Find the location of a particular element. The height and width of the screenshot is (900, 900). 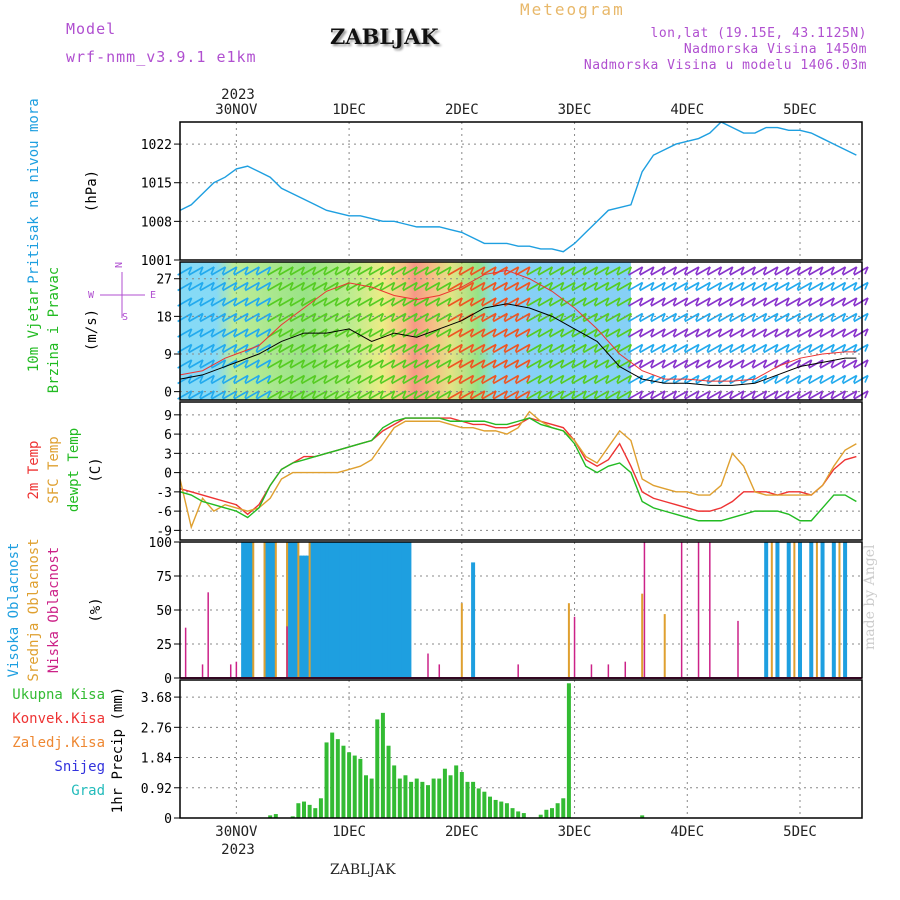

cloud-axis-title-3: Niska Oblacnost is located at coordinates (54, 610).